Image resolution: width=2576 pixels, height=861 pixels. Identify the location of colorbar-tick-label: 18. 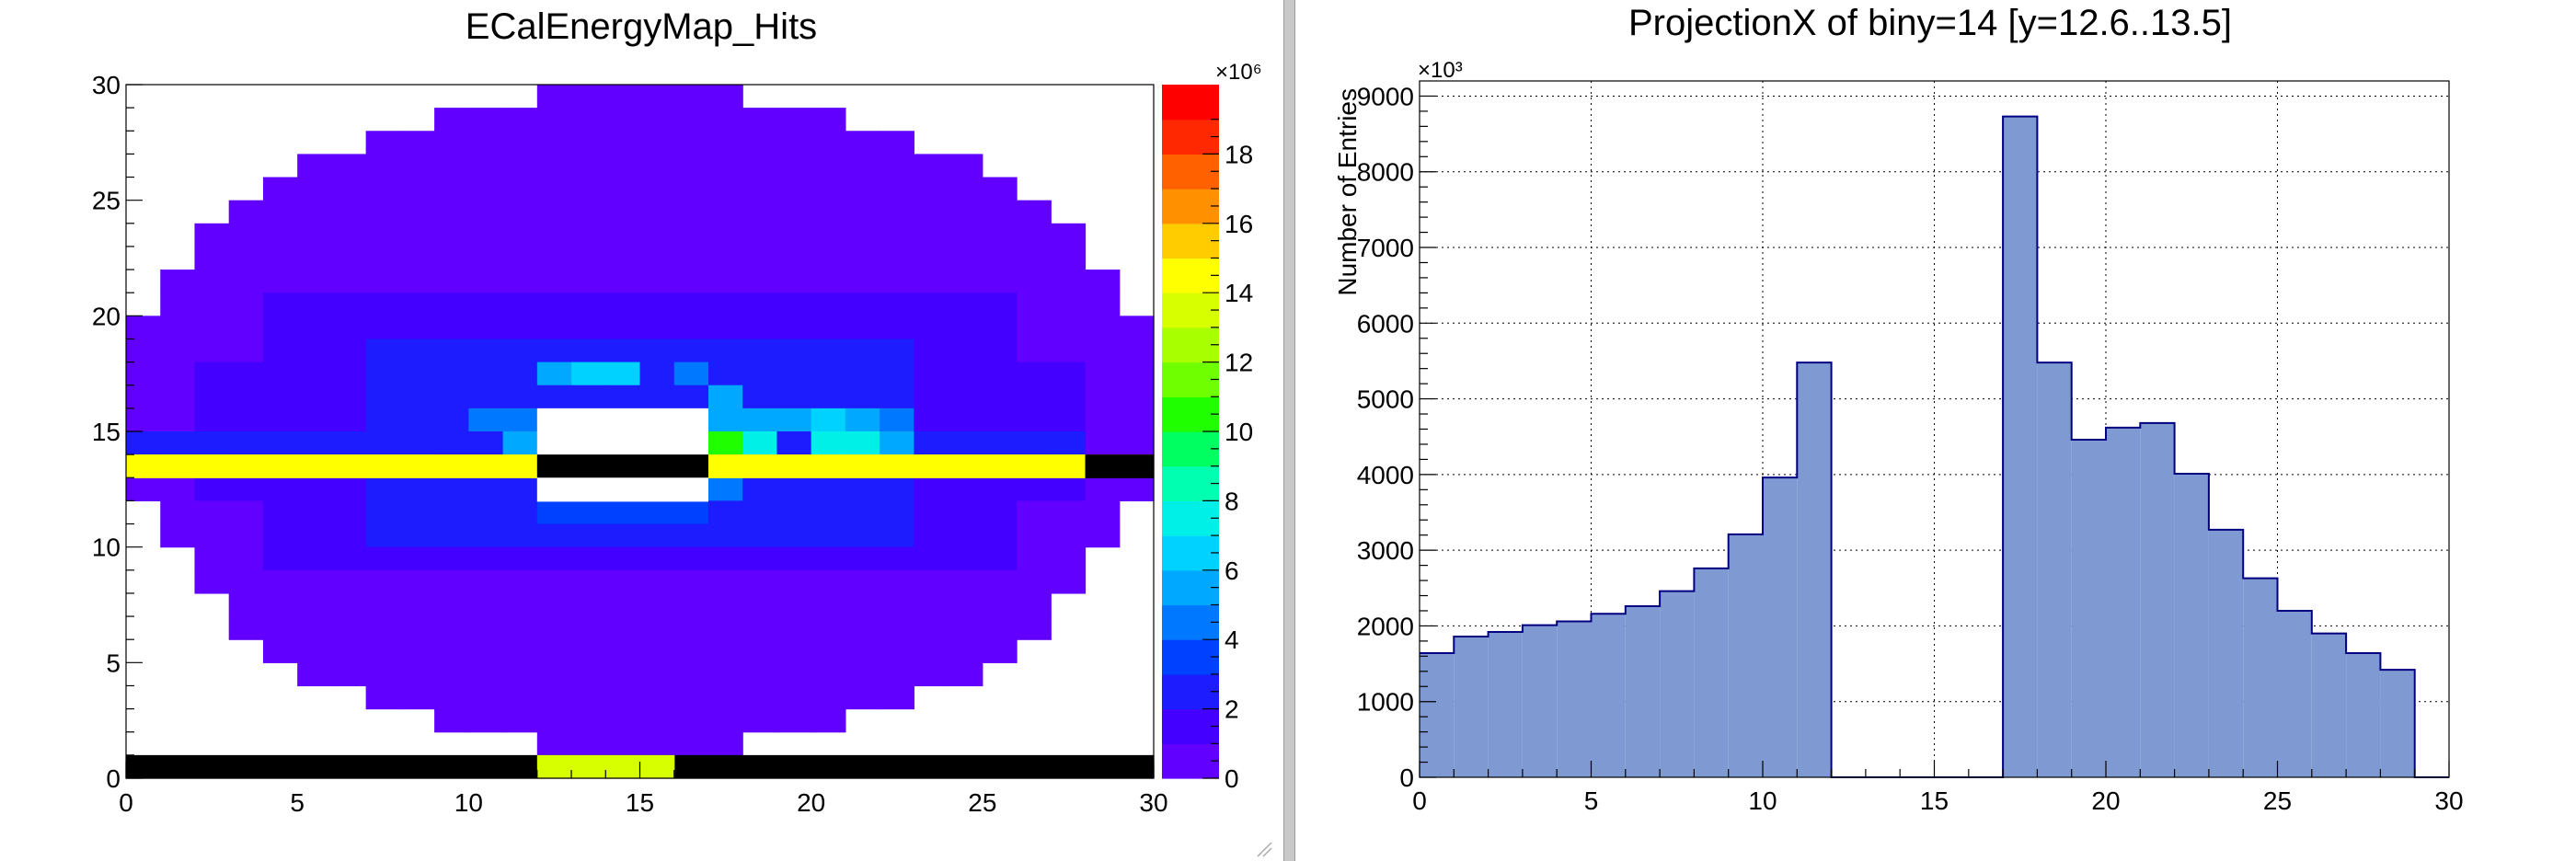
(1239, 154).